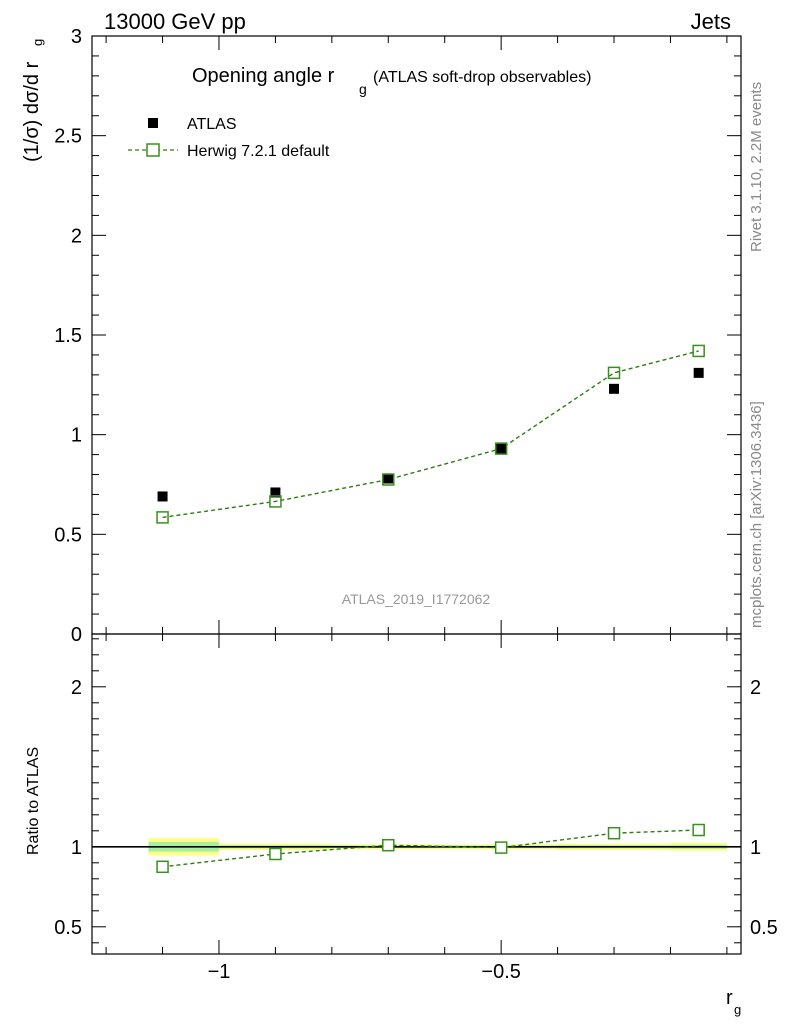 The width and height of the screenshot is (786, 1024). What do you see at coordinates (175, 21) in the screenshot?
I see `header-left: 13000 GeV pp` at bounding box center [175, 21].